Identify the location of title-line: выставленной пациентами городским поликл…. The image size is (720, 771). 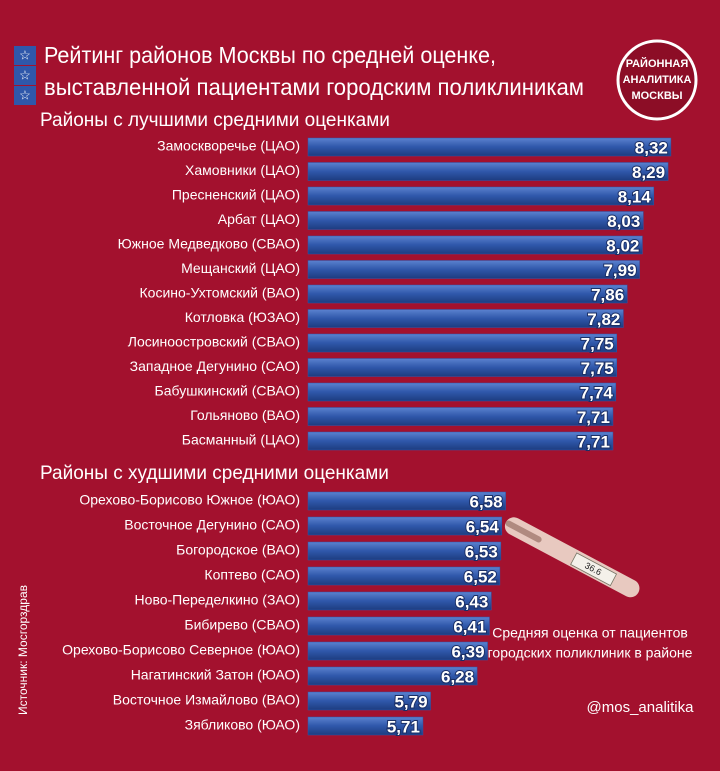
(314, 87).